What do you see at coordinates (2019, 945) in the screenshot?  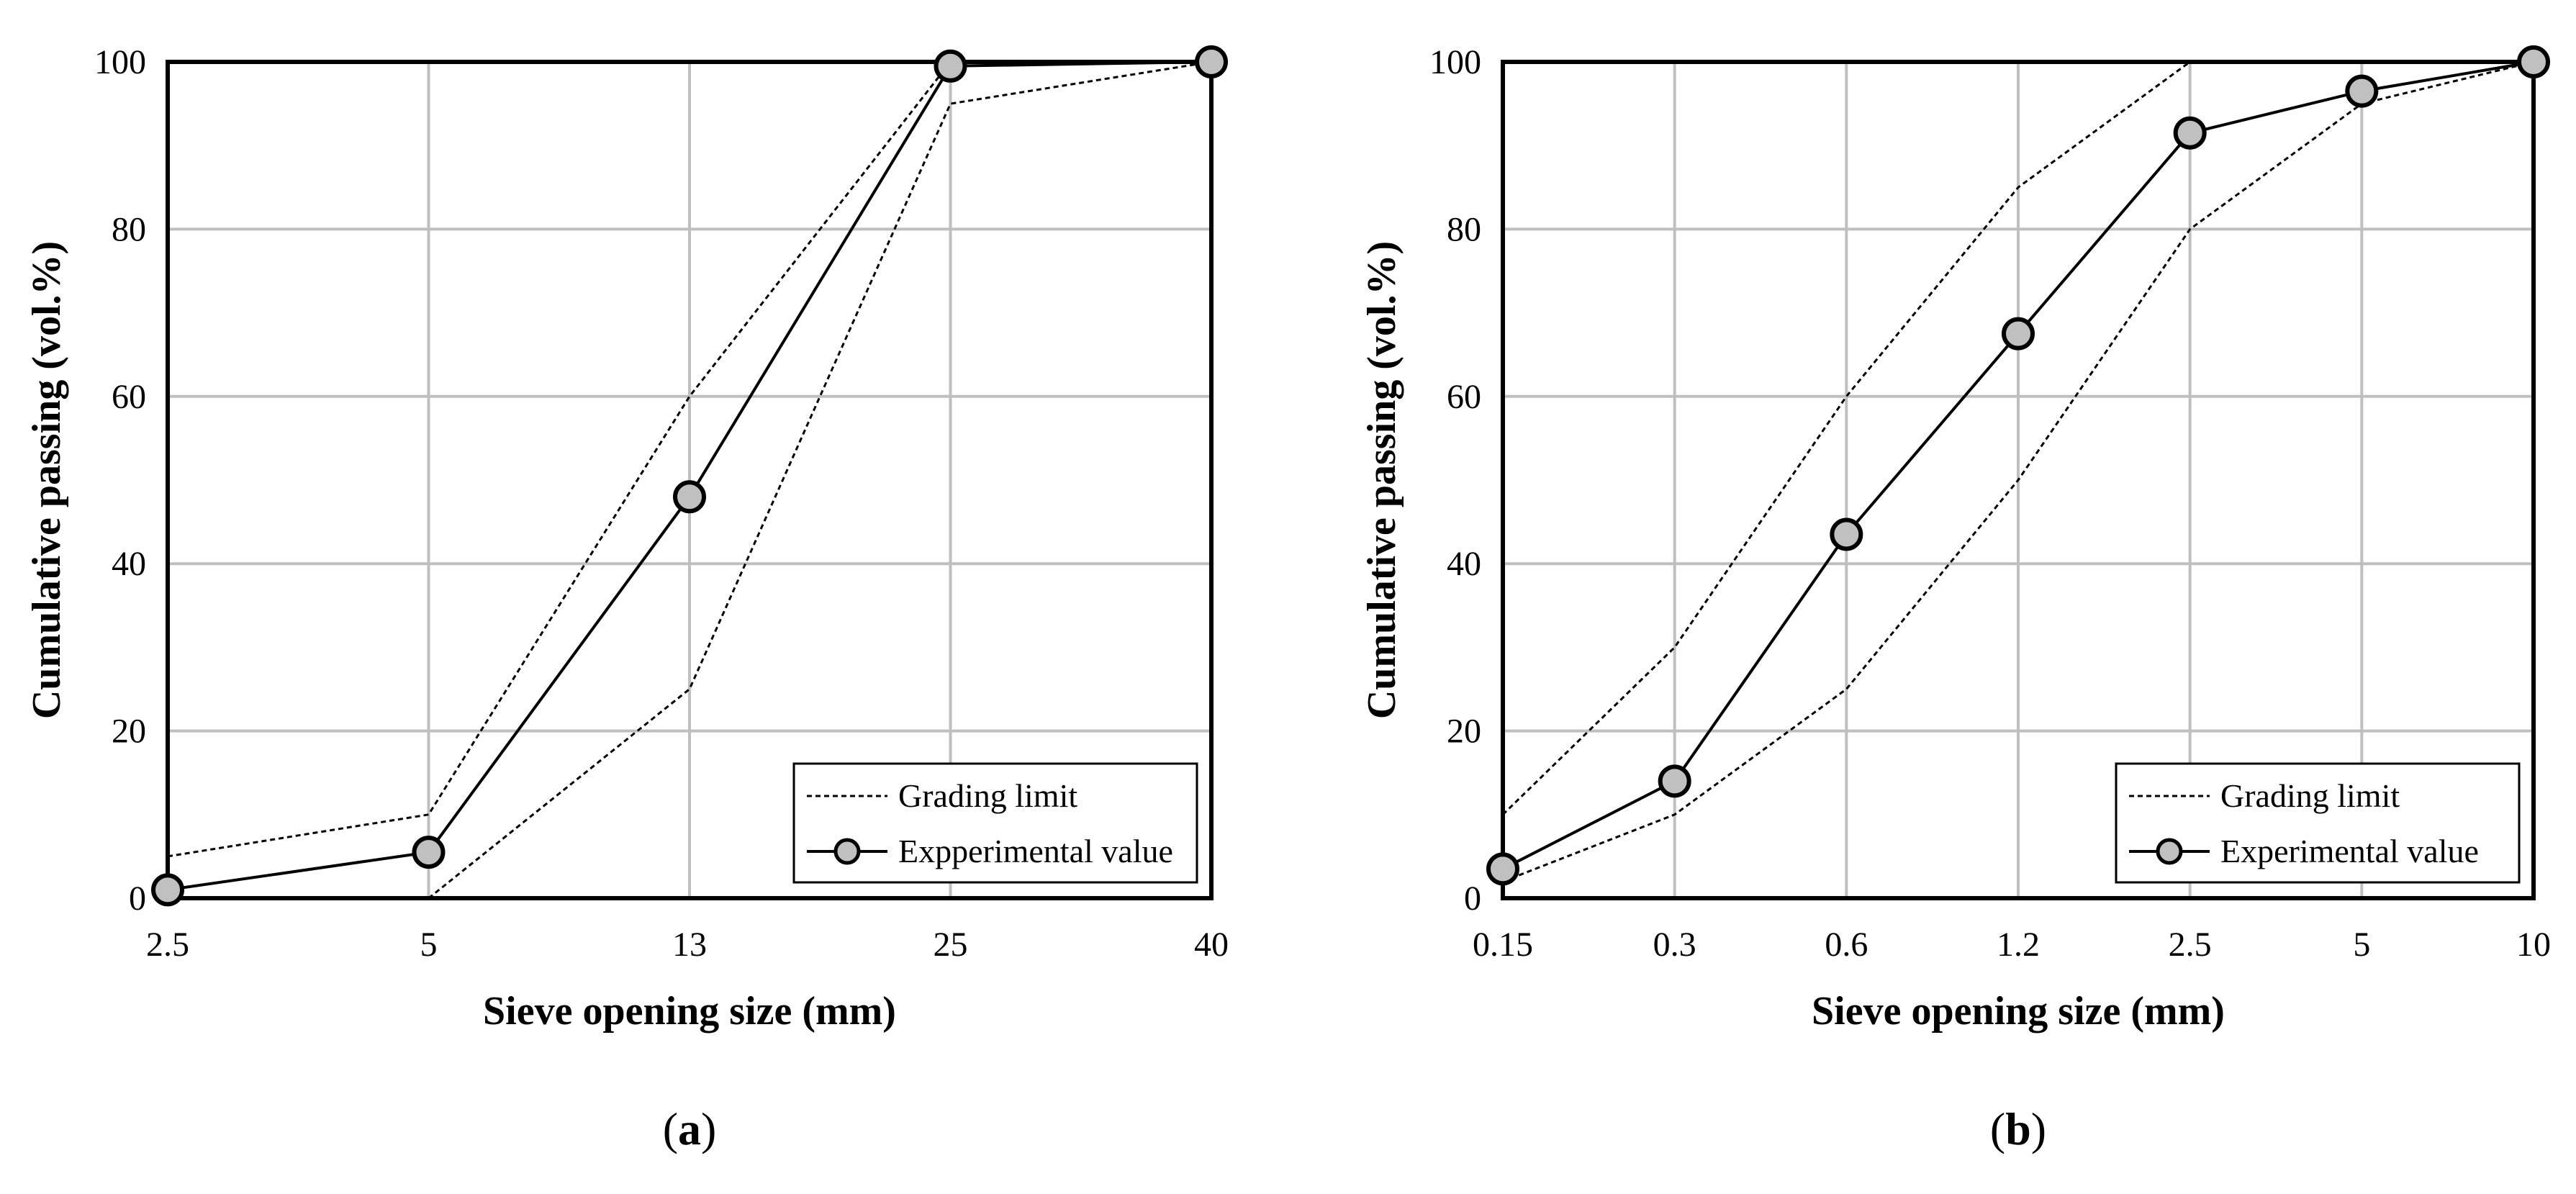 I see `x-tick-label: 1.2` at bounding box center [2019, 945].